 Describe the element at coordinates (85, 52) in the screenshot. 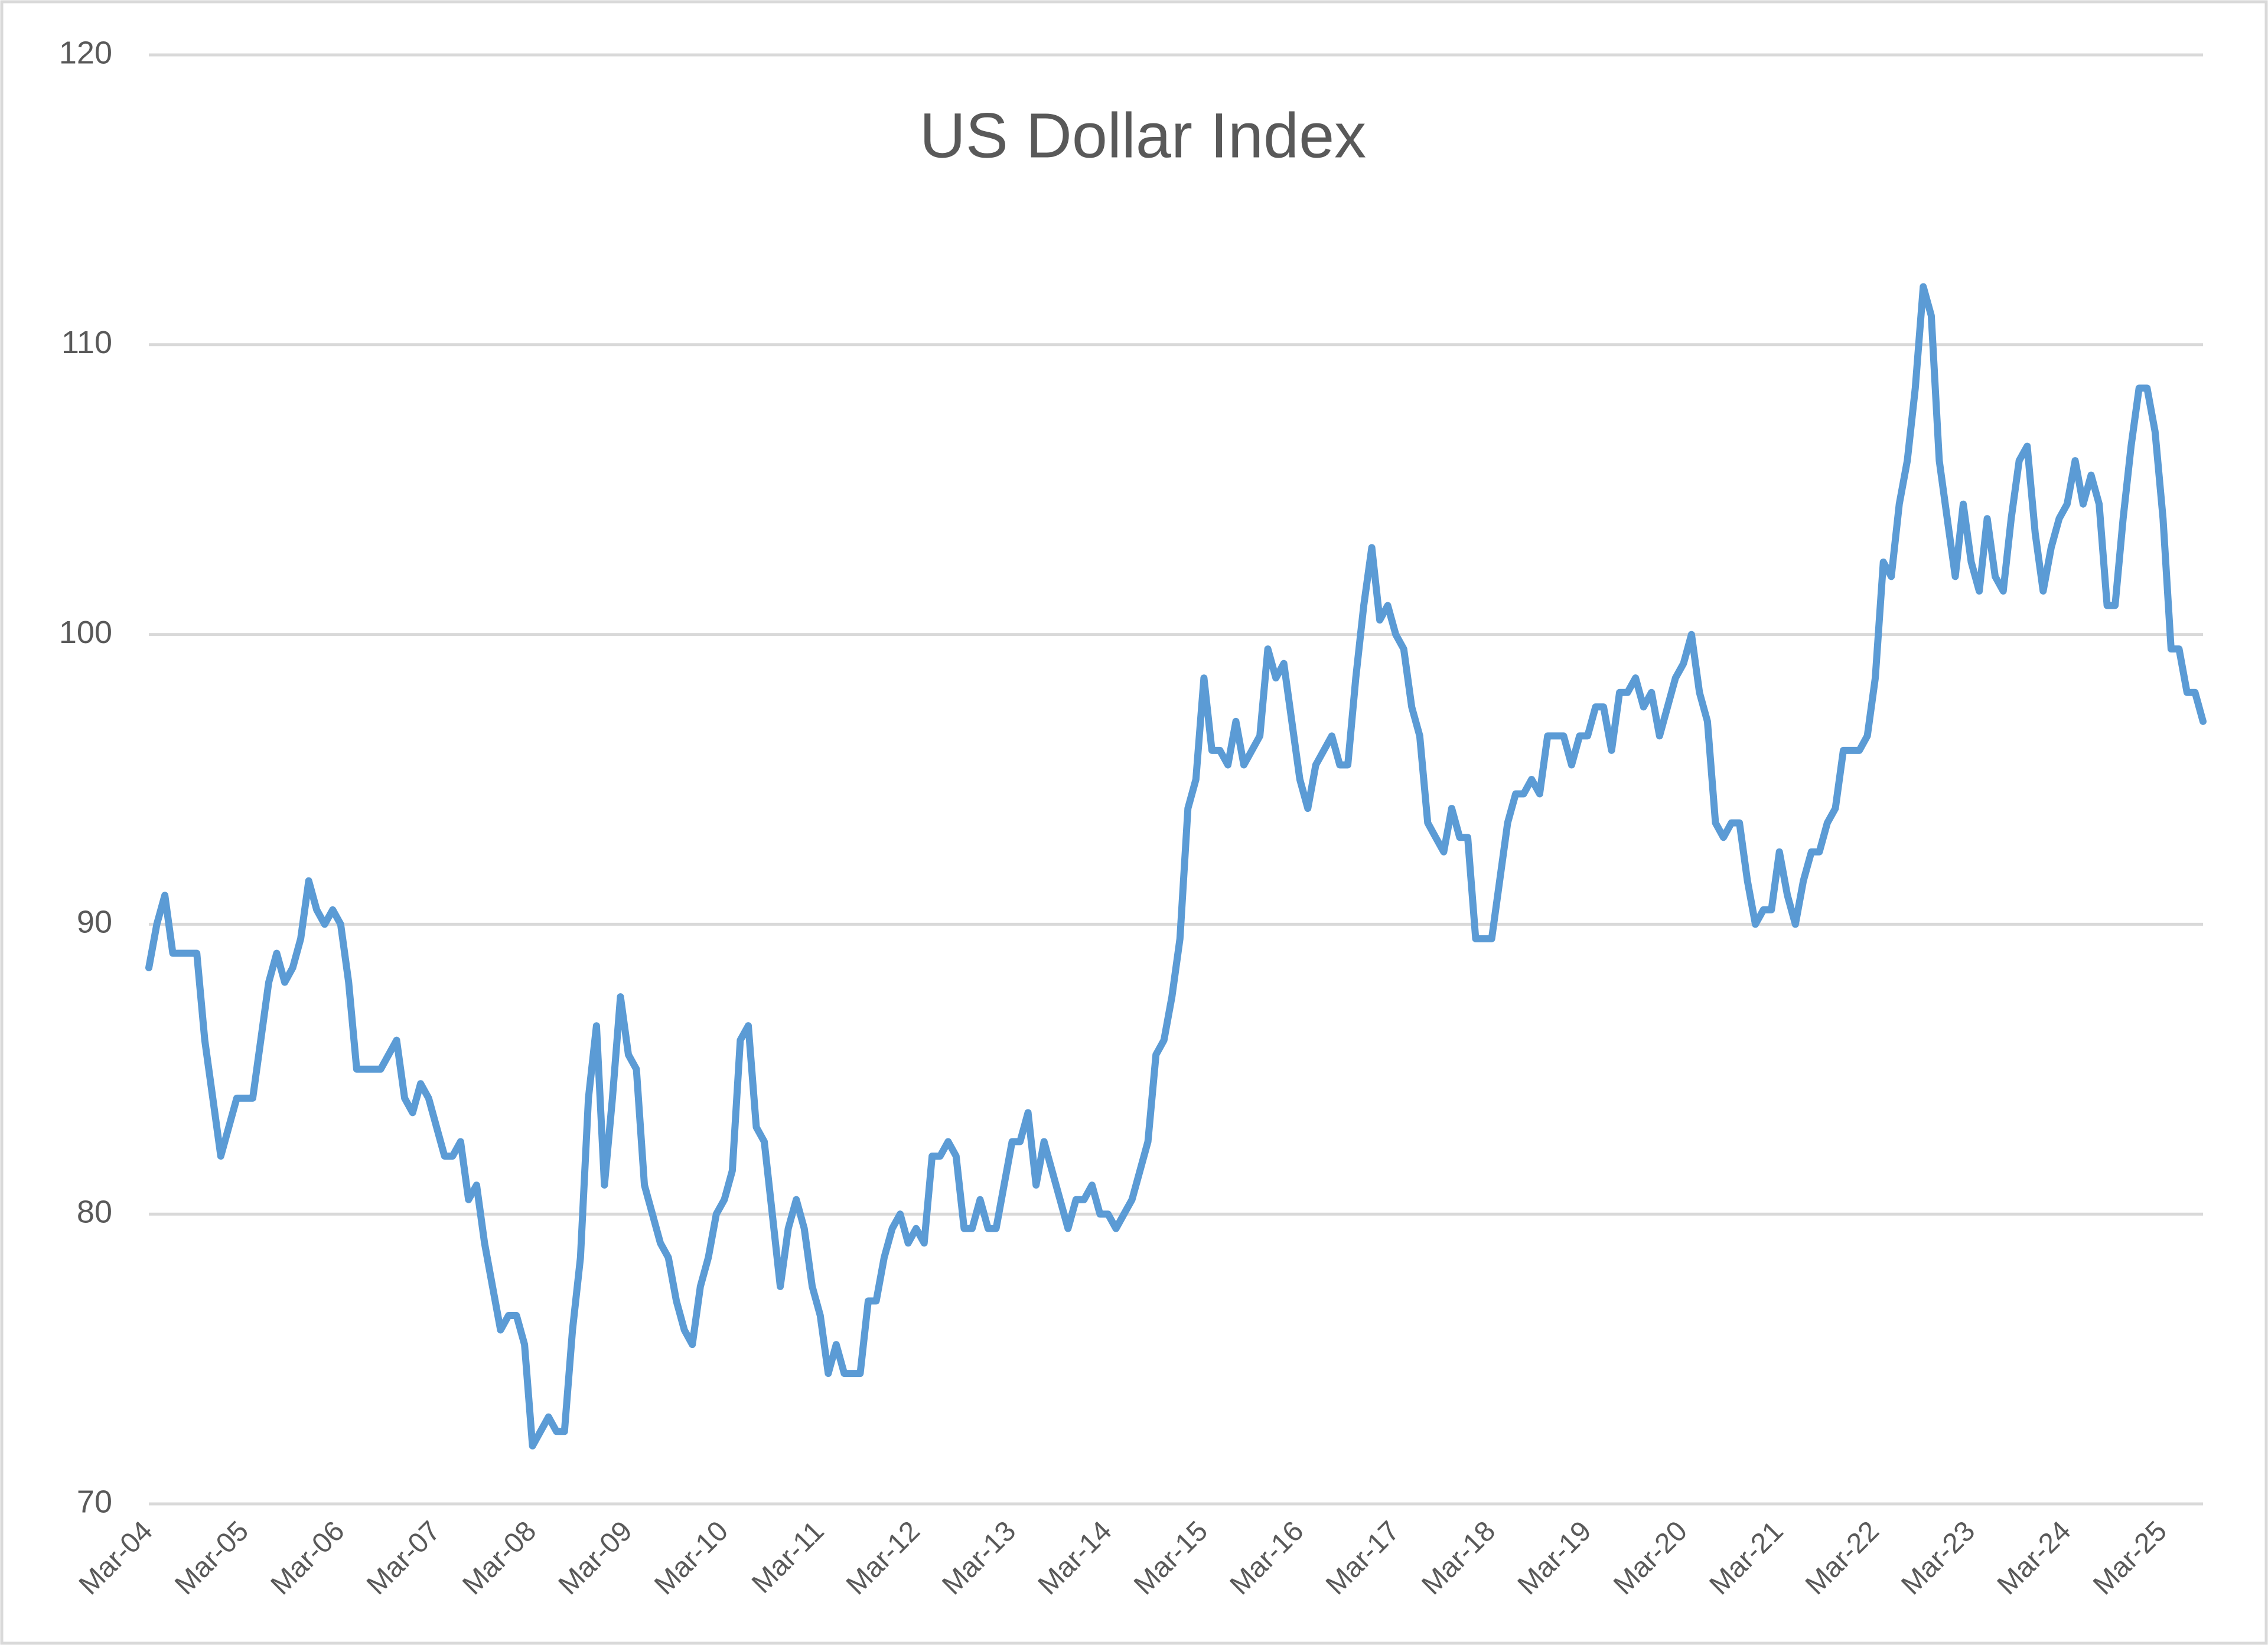

I see `y-tick-label: 120` at that location.